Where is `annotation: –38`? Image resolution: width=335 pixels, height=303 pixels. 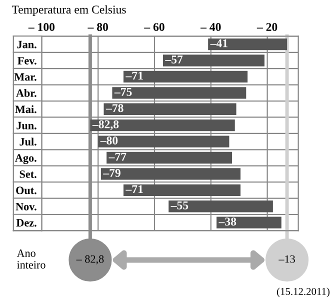
annotation: –38 is located at coordinates (227, 222).